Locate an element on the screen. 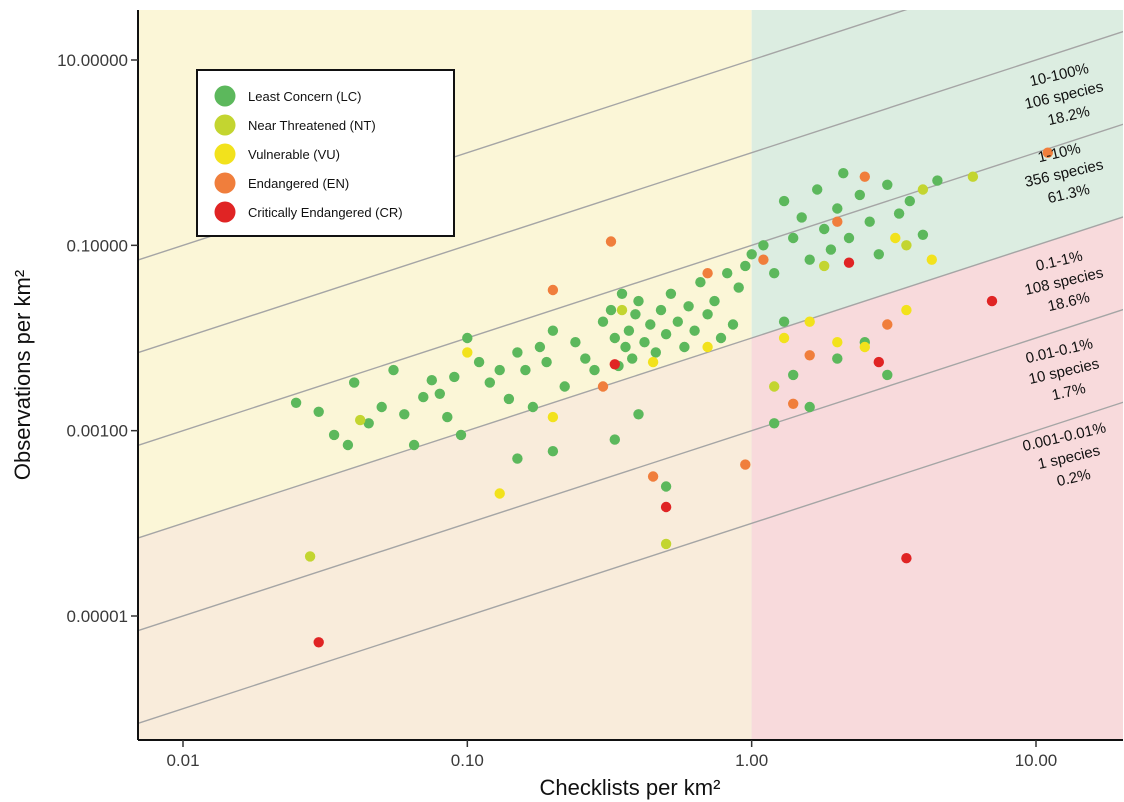  x-ticks: 0.01 0.10 1.00 10.00 is located at coordinates (611, 755).